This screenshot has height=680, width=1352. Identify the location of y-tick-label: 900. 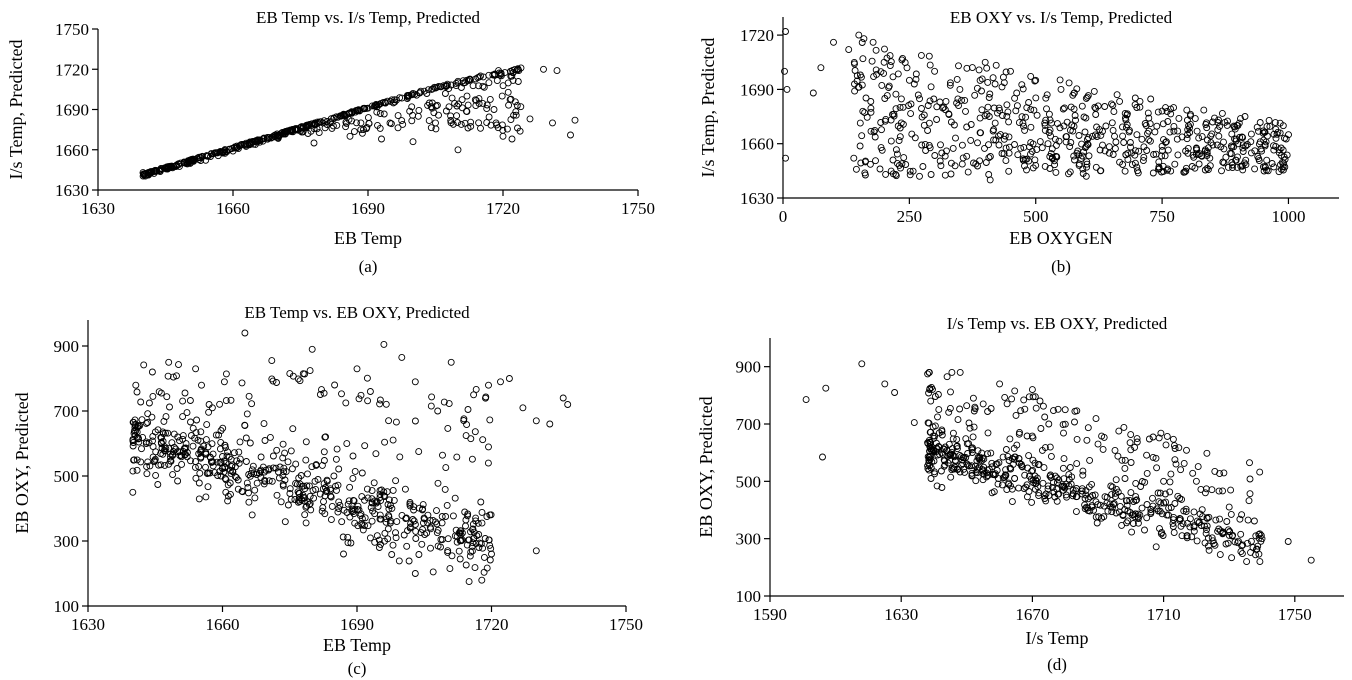
(749, 367).